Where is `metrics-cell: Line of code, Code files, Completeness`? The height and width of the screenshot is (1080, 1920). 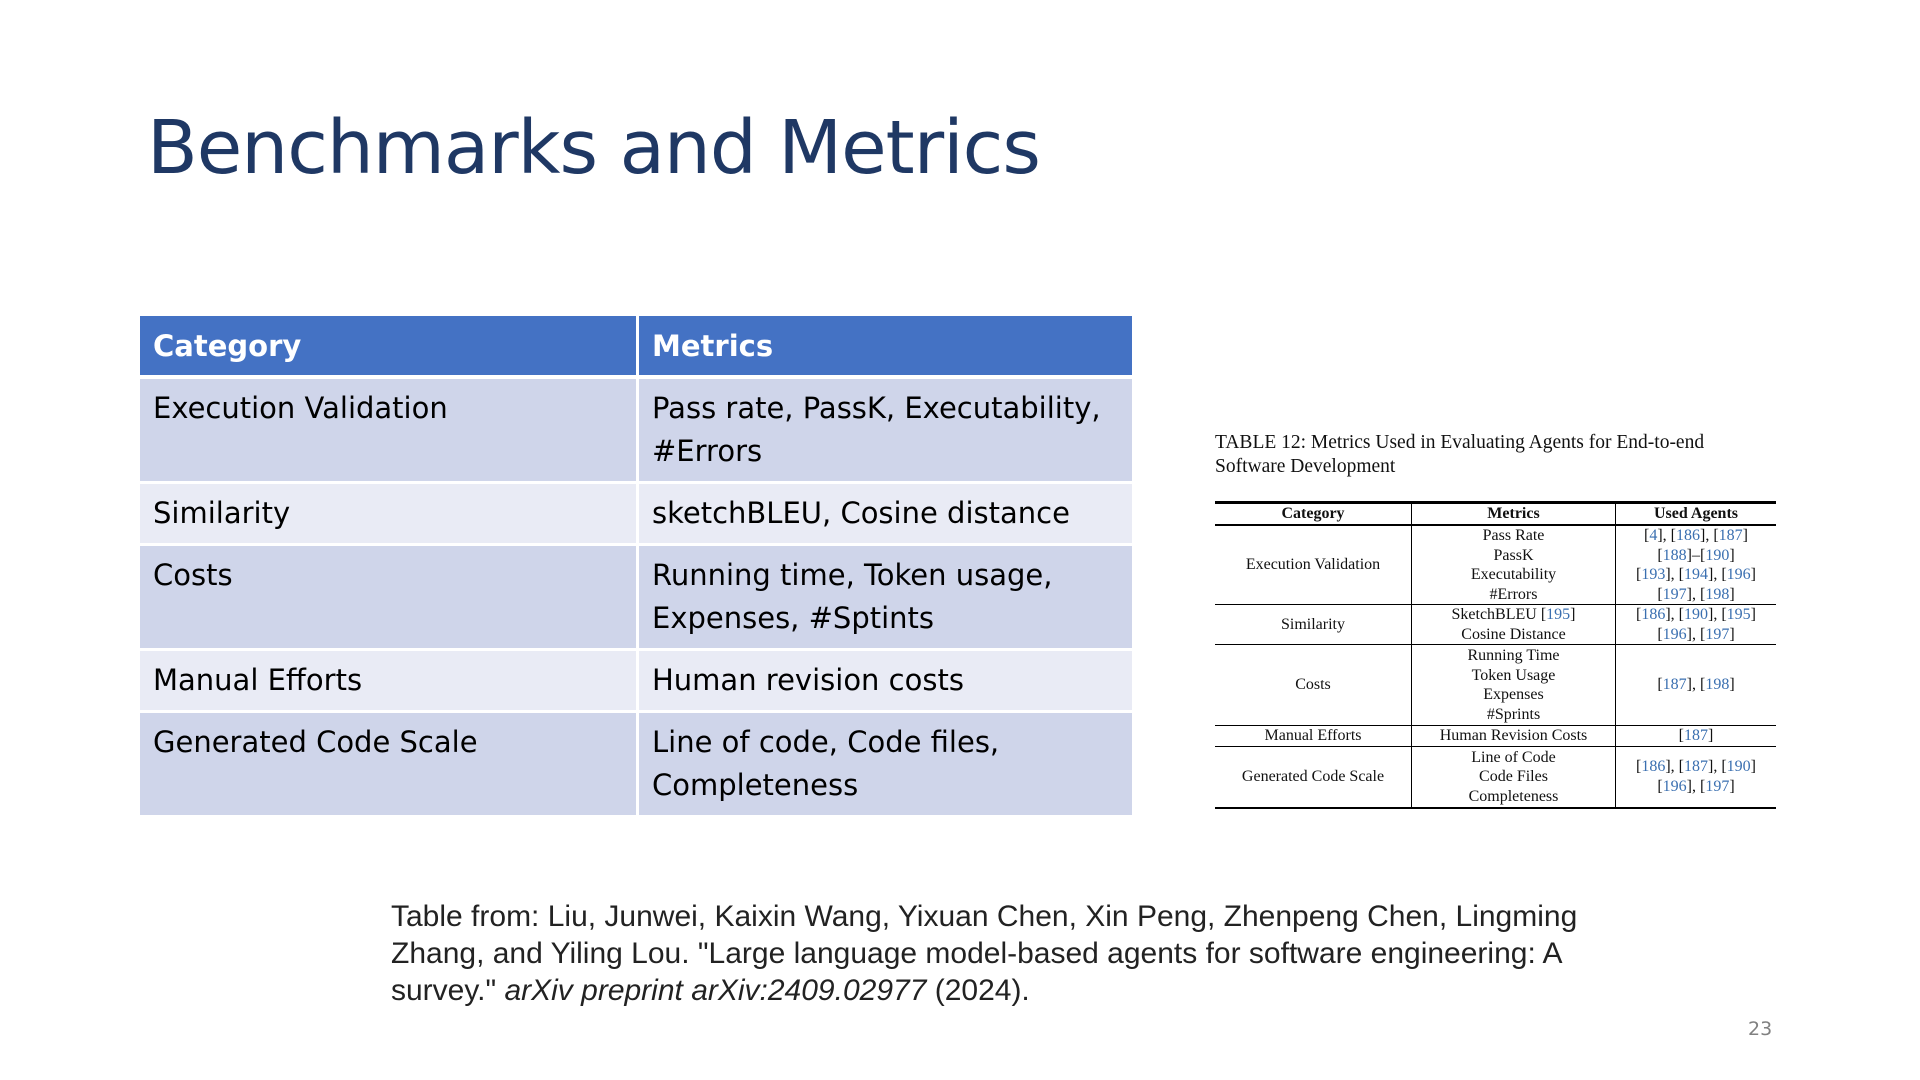 metrics-cell: Line of code, Code files, Completeness is located at coordinates (885, 765).